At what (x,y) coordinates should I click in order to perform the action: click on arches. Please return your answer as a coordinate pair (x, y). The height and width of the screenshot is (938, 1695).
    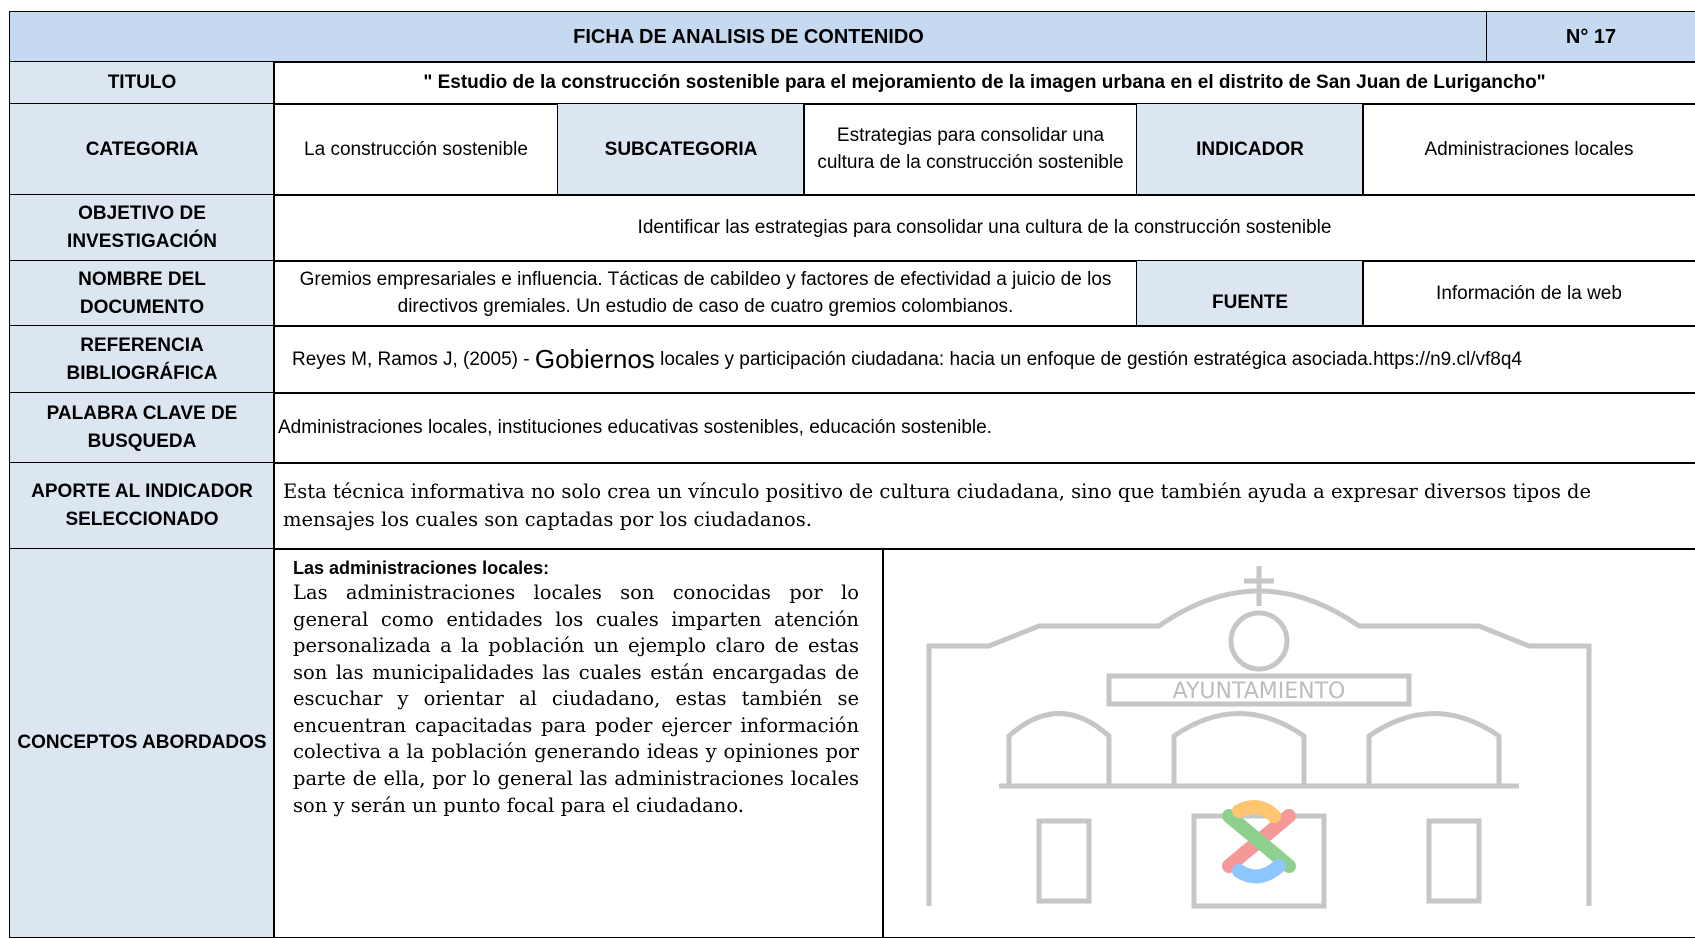
    Looking at the image, I should click on (1254, 748).